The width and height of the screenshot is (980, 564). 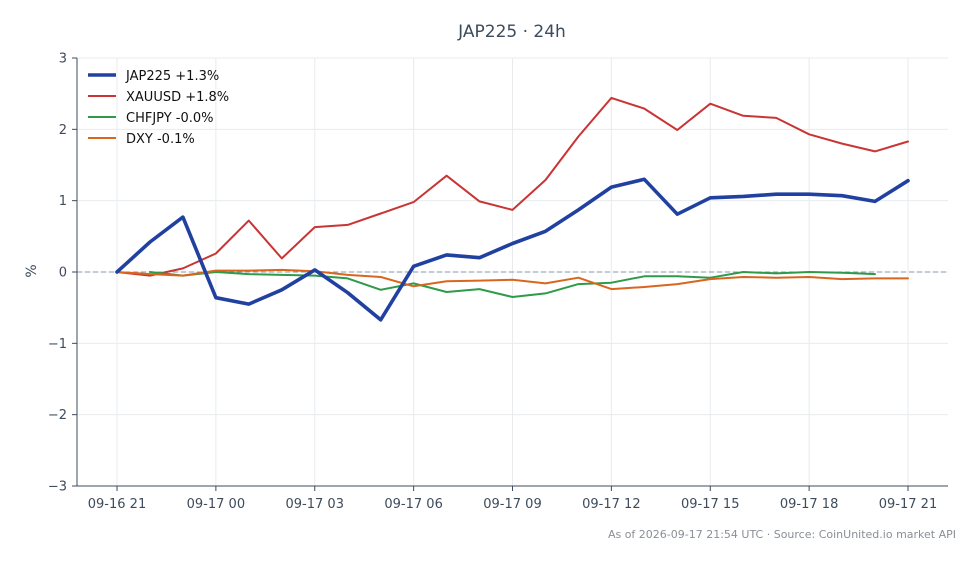 I want to click on y-tick-label: 1, so click(x=63, y=201).